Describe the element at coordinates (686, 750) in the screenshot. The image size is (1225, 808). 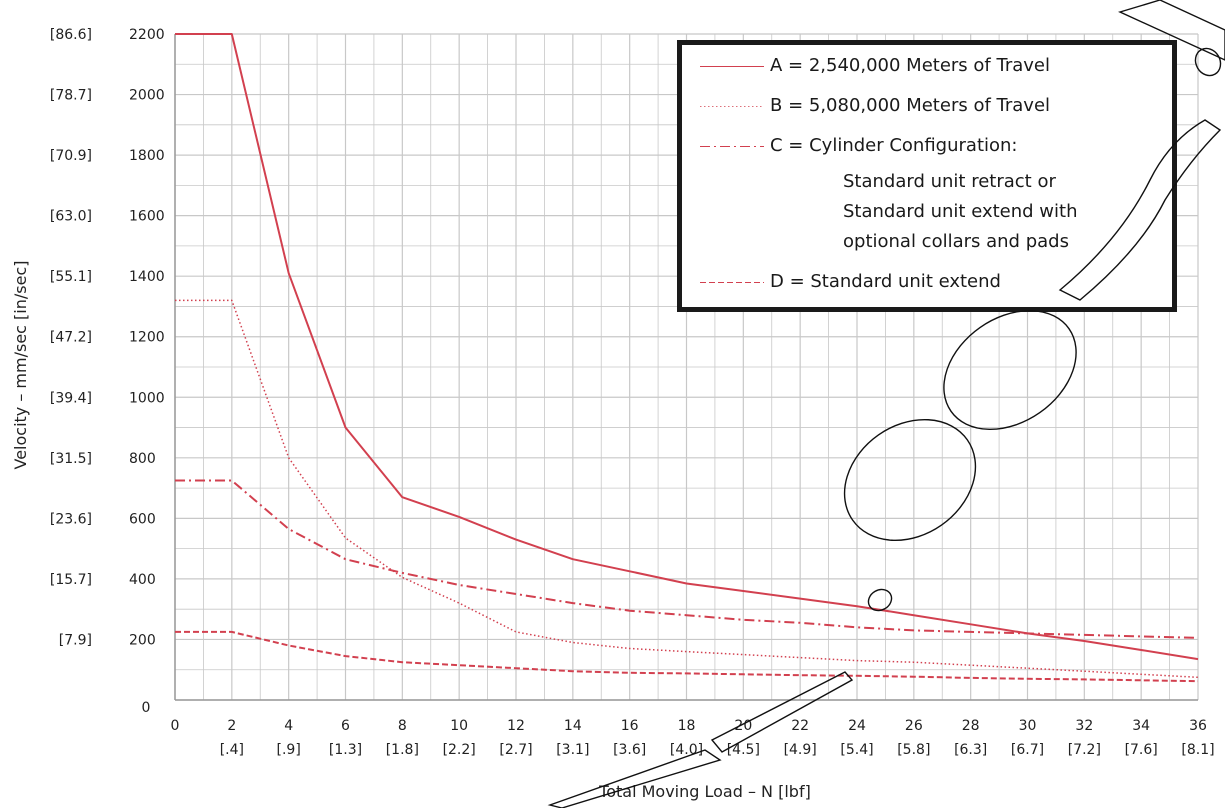
I see `x-tick-sublabel: [4.0]` at that location.